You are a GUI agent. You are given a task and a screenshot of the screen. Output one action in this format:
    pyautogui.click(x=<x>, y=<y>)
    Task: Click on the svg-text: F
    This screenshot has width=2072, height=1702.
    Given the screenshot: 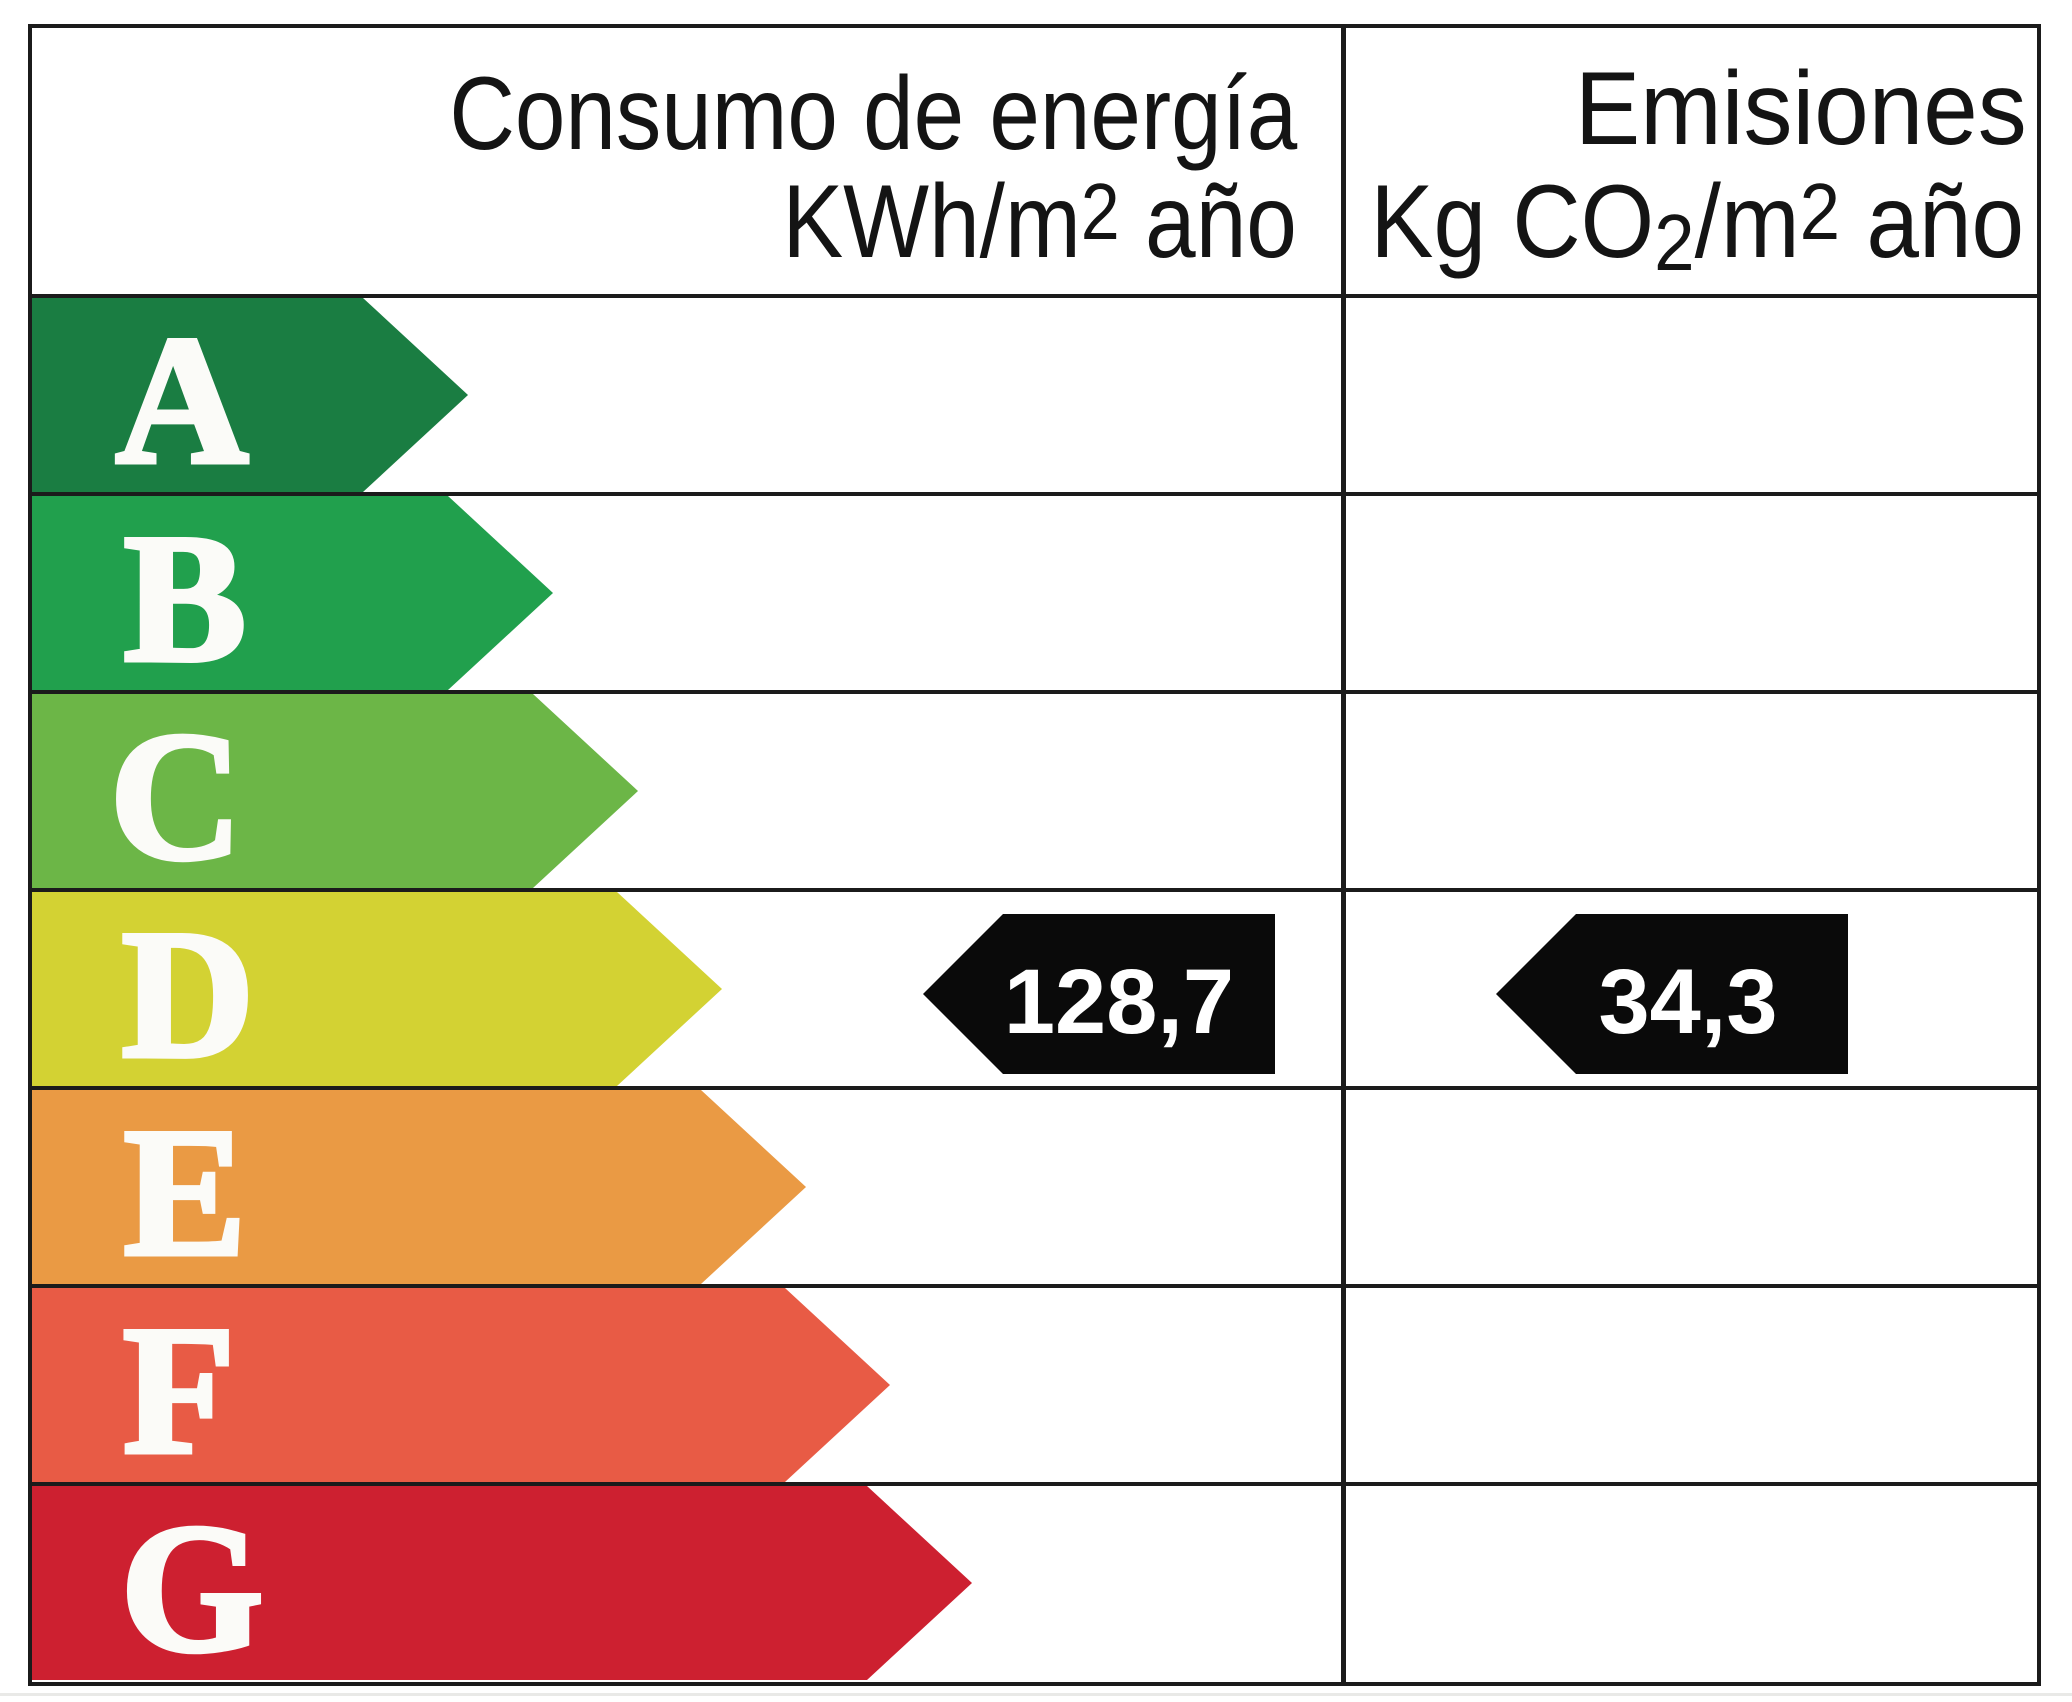 What is the action you would take?
    pyautogui.click(x=179, y=1385)
    